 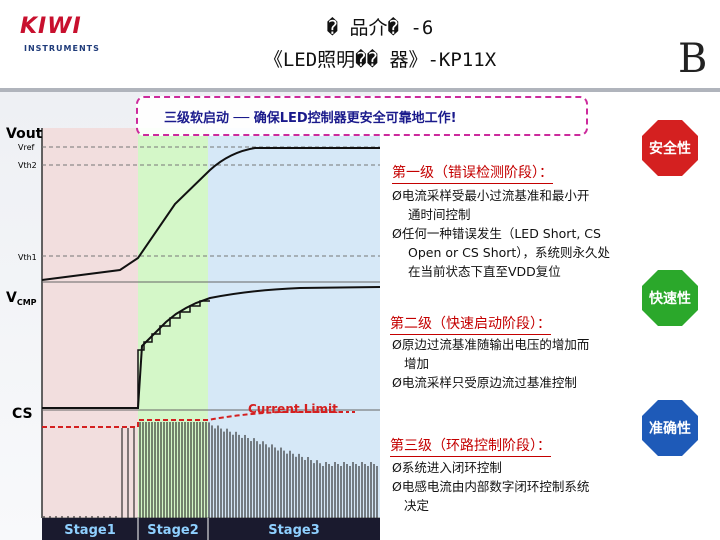 What do you see at coordinates (51, 26) in the screenshot?
I see `logo-brand: KIWI` at bounding box center [51, 26].